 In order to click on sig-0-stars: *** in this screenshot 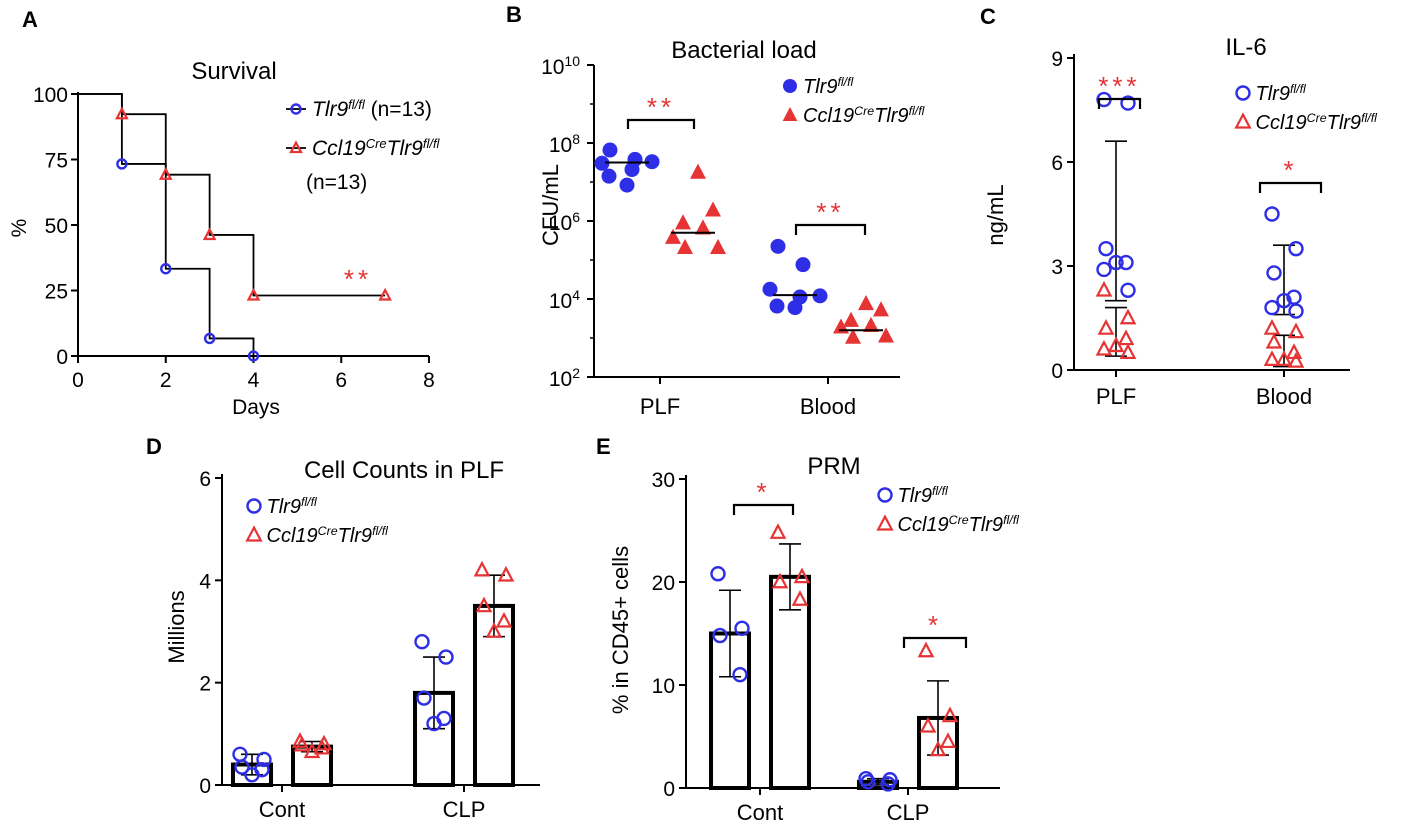, I will do `click(1119, 86)`.